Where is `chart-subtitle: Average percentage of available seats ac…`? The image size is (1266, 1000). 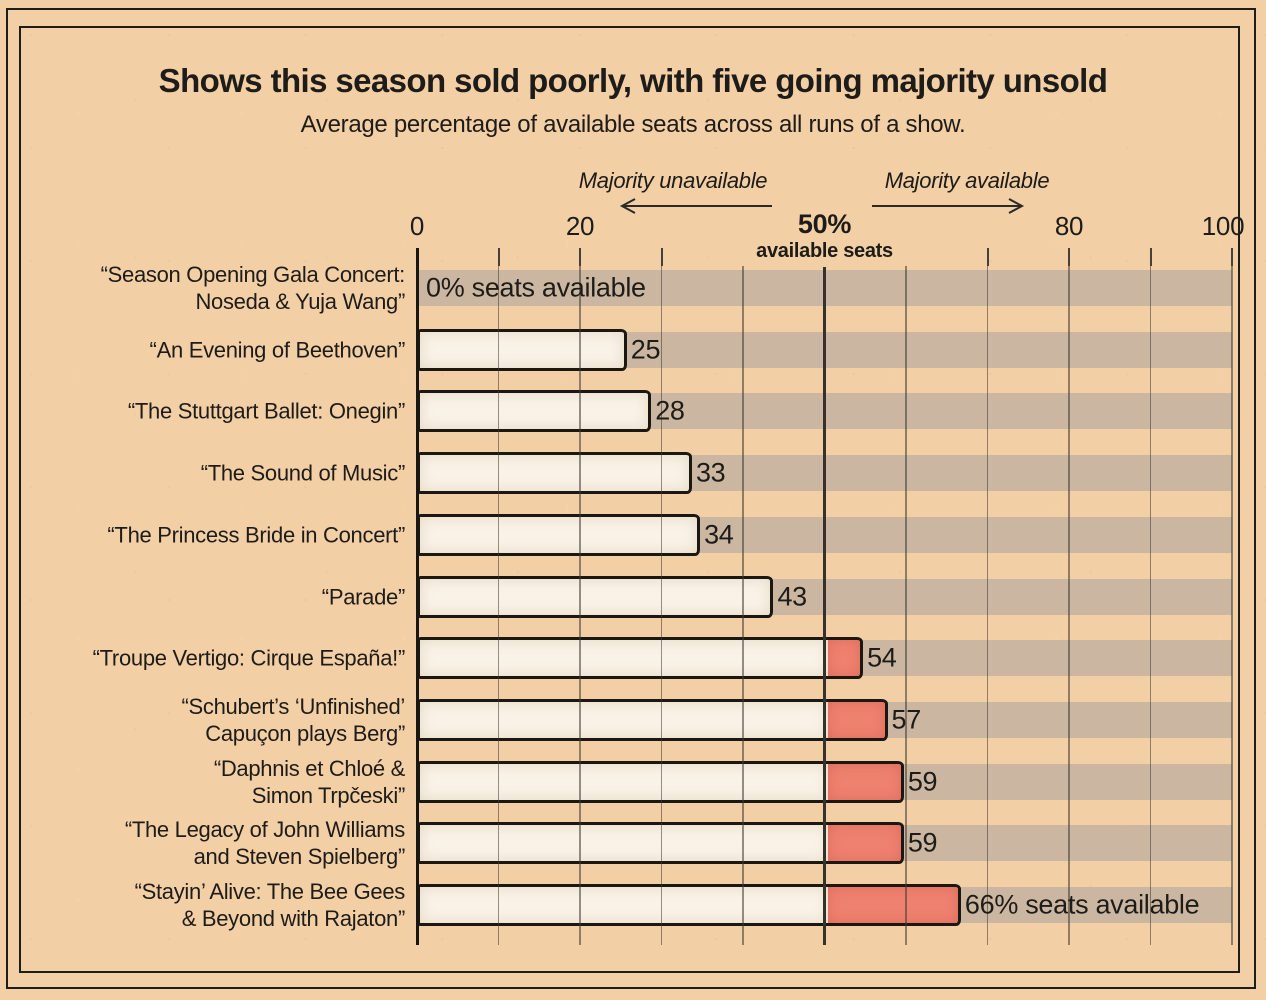 chart-subtitle: Average percentage of available seats ac… is located at coordinates (633, 124).